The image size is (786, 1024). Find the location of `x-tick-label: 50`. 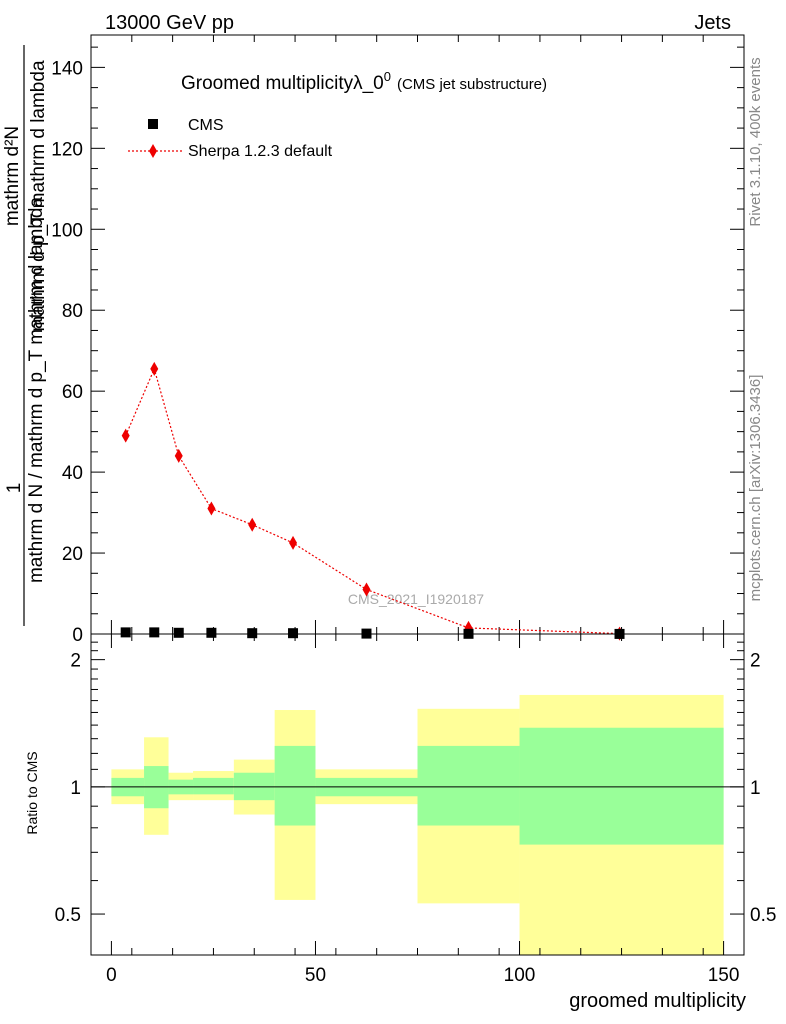

x-tick-label: 50 is located at coordinates (315, 975).